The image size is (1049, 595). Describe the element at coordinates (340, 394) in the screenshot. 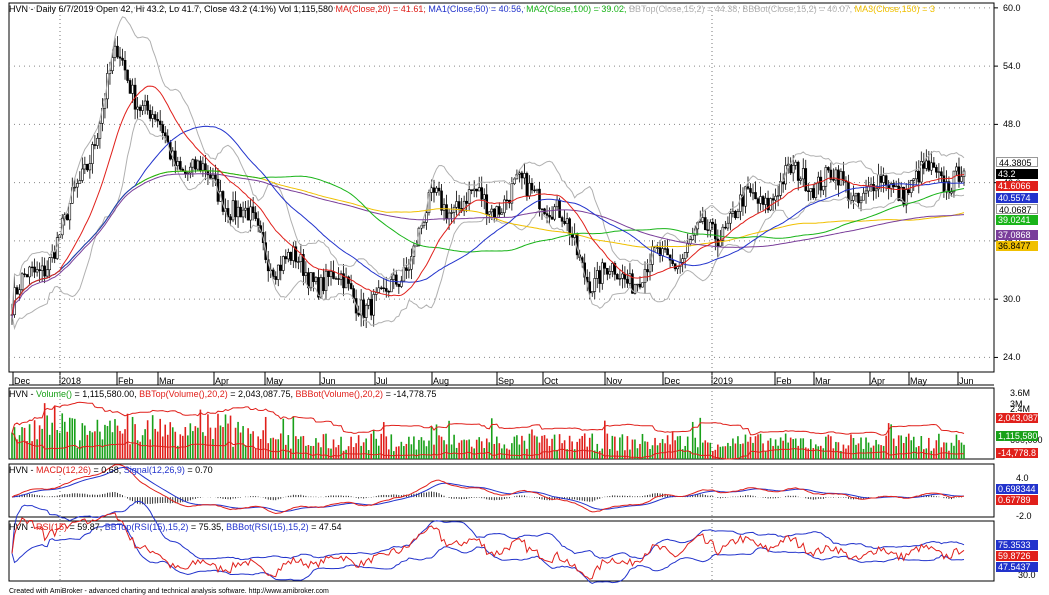

I see `volume-header-segment: BBBot(Volume(),20,2)` at that location.